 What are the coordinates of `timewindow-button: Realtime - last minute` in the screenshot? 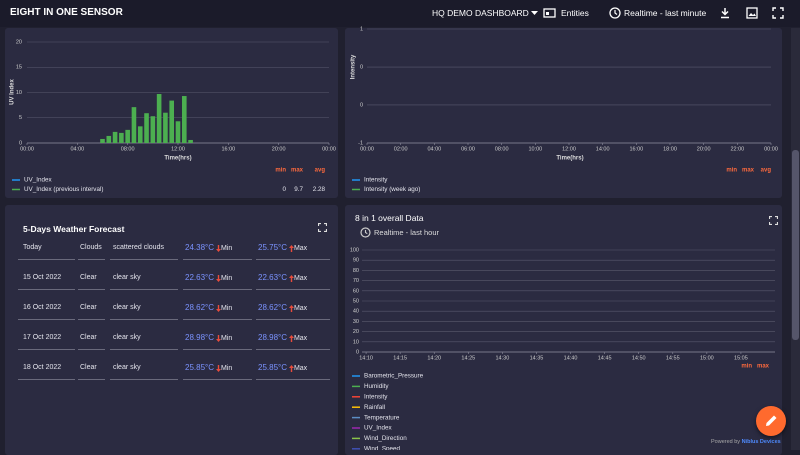 It's located at (665, 13).